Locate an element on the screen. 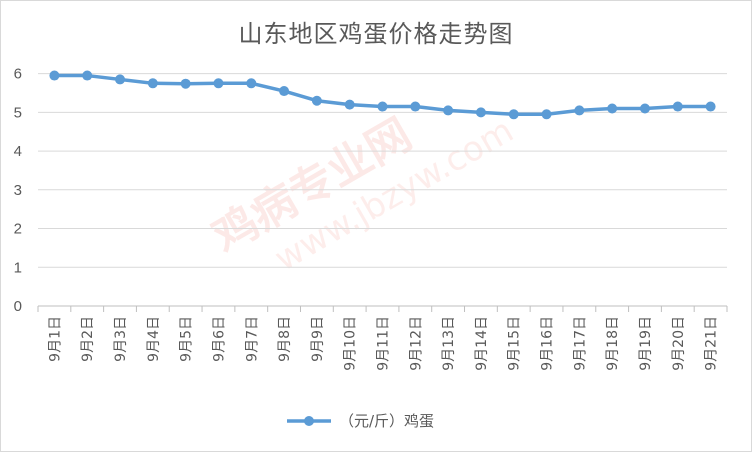 The height and width of the screenshot is (452, 752). x-tick-label: 9月16日 is located at coordinates (548, 343).